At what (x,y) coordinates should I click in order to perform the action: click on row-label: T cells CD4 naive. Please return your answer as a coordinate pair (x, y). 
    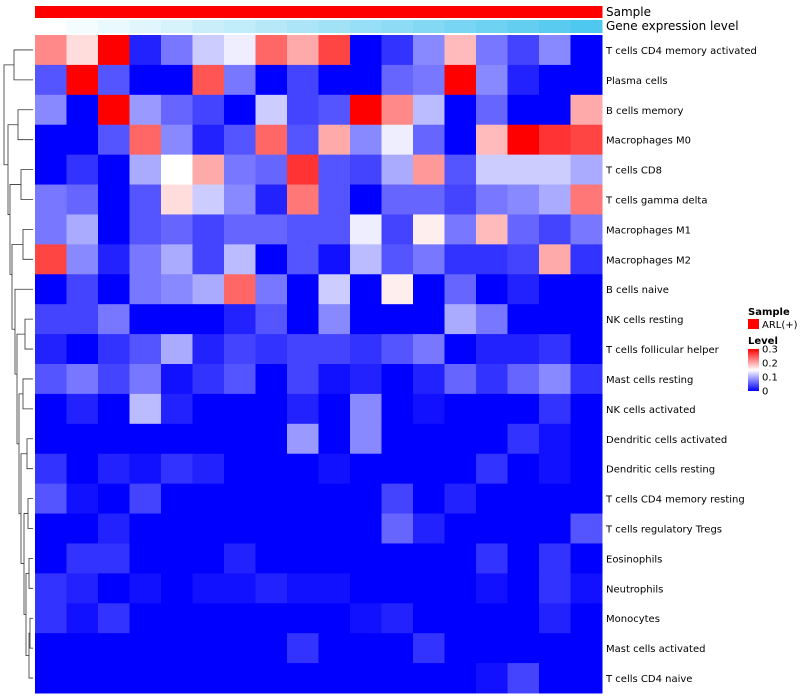
    Looking at the image, I should click on (648, 679).